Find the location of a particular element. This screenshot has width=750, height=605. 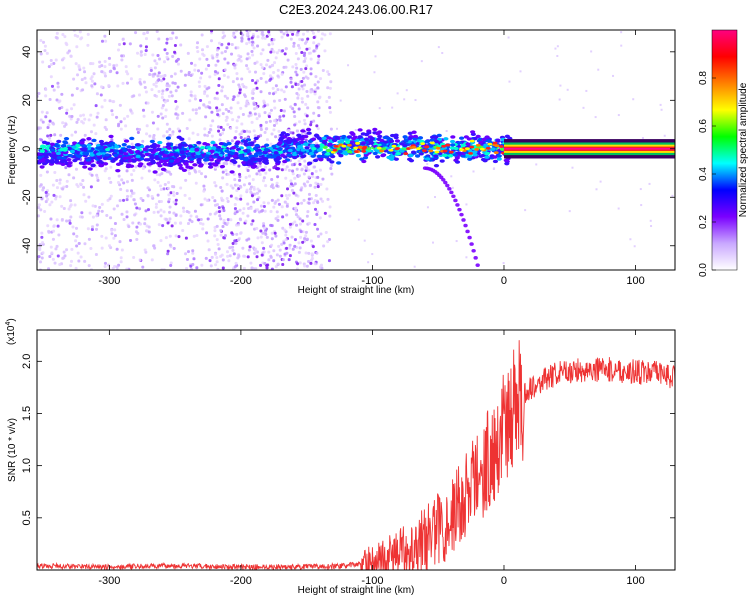

spectrogram-curved-trace is located at coordinates (443, 180).